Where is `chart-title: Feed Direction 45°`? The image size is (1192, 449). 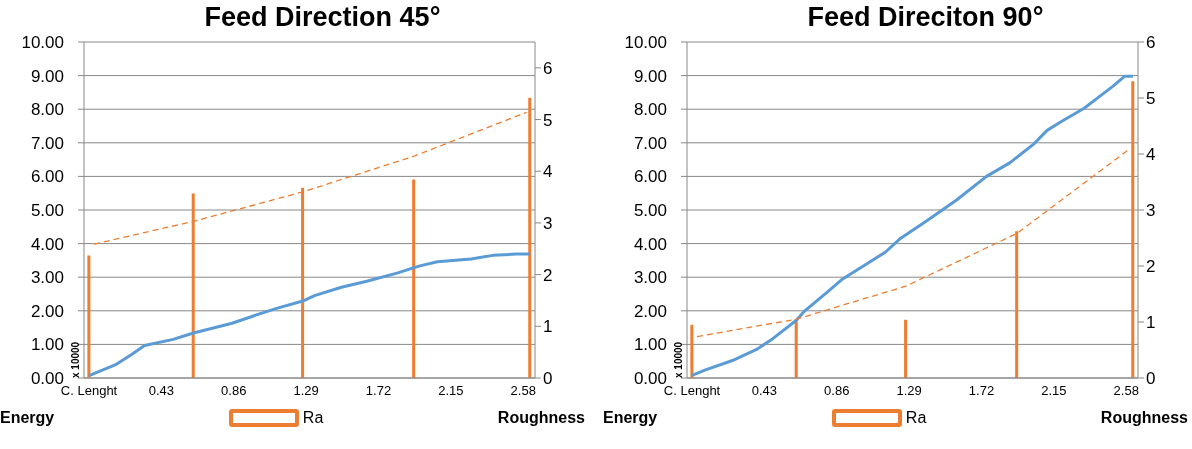 chart-title: Feed Direction 45° is located at coordinates (322, 17).